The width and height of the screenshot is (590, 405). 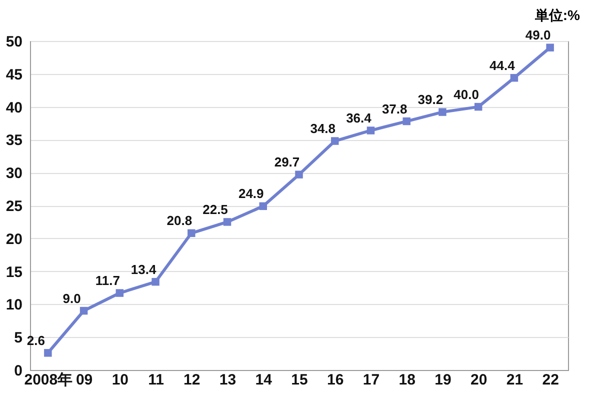 I want to click on data-label: 36.4, so click(x=359, y=118).